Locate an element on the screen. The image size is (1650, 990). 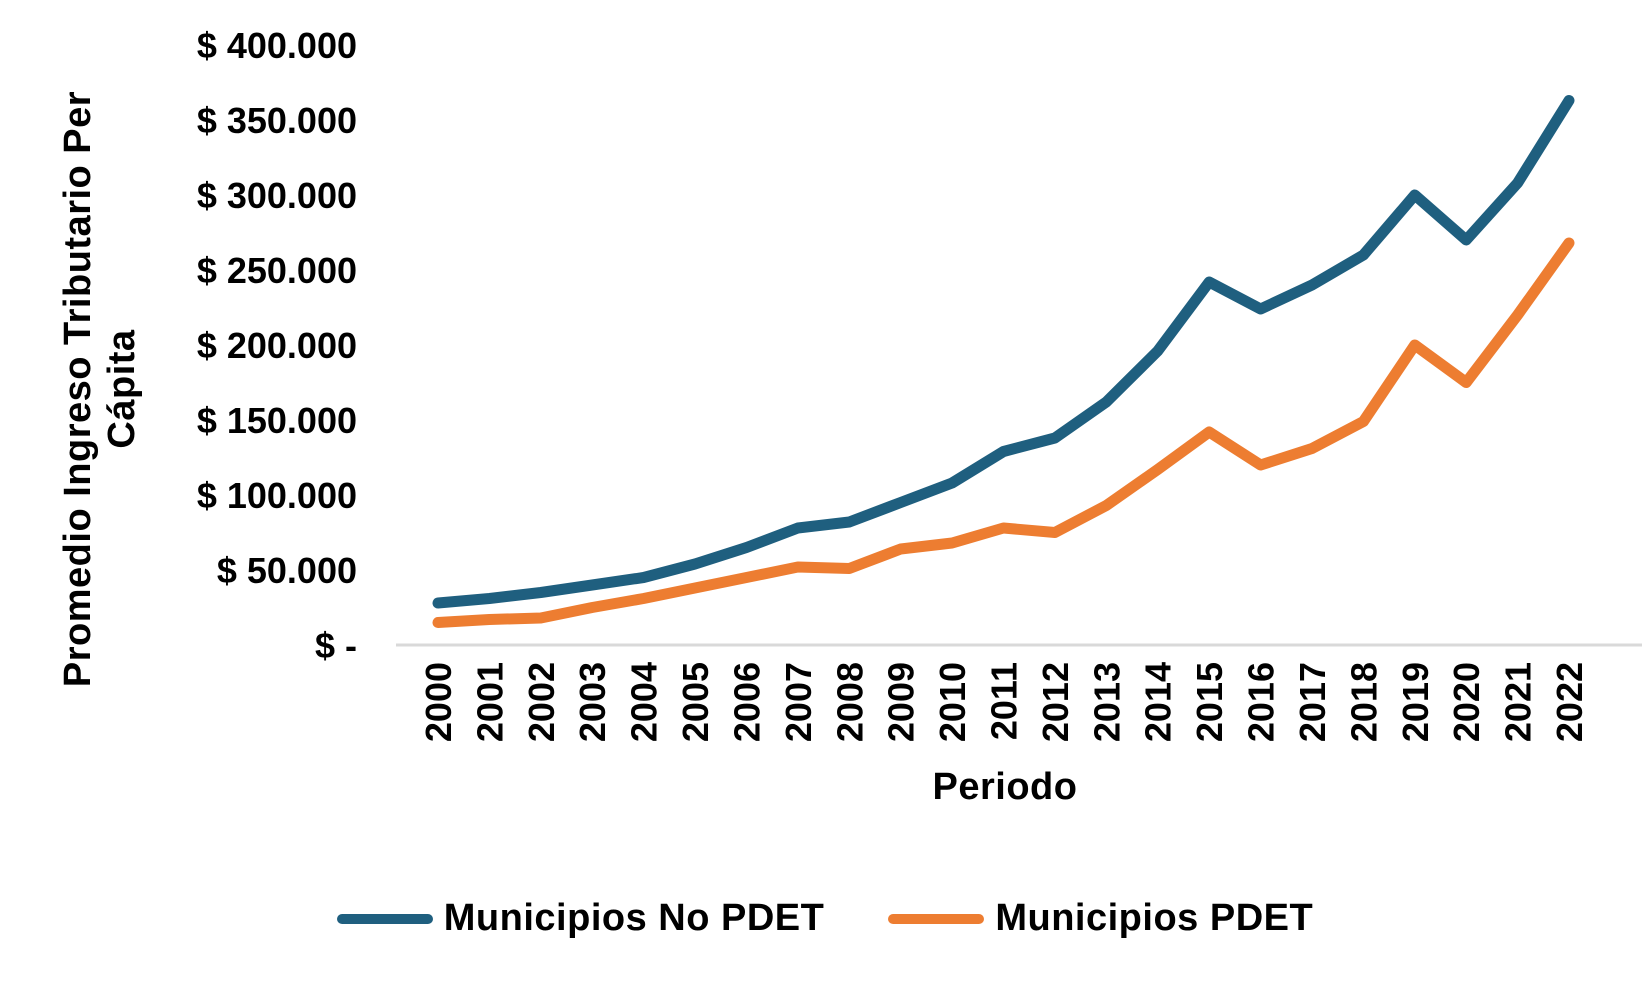
legend-item-municipios-pdet: Municipios PDET is located at coordinates (1100, 918).